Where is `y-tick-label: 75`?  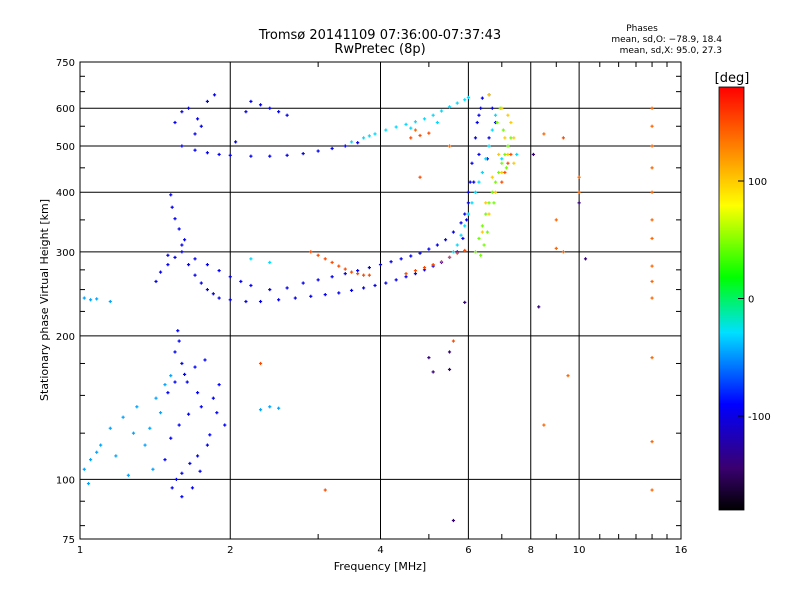
y-tick-label: 75 is located at coordinates (68, 540).